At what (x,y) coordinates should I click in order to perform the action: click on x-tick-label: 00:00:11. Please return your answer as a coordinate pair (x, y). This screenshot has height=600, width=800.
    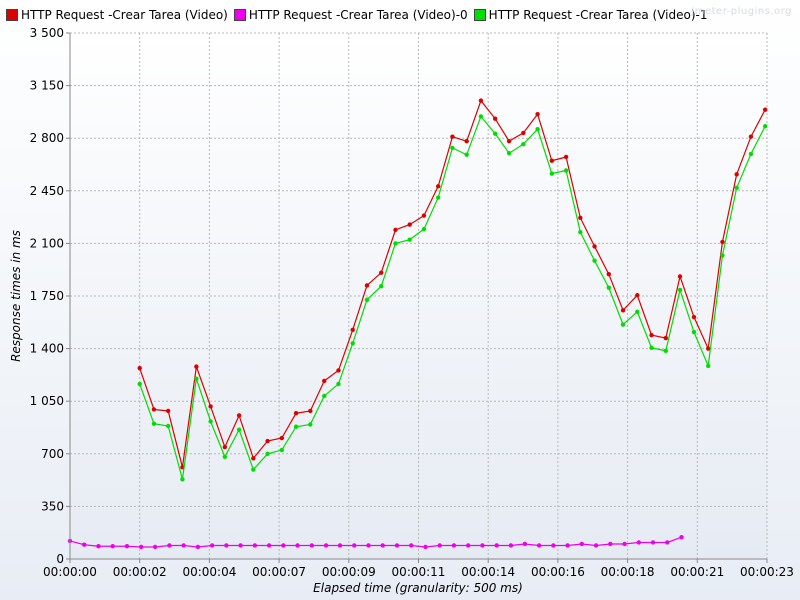
    Looking at the image, I should click on (419, 572).